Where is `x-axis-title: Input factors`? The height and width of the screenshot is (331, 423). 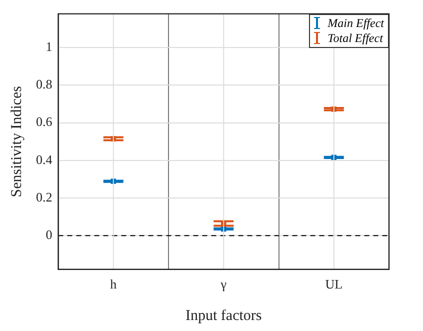
x-axis-title: Input factors is located at coordinates (224, 316).